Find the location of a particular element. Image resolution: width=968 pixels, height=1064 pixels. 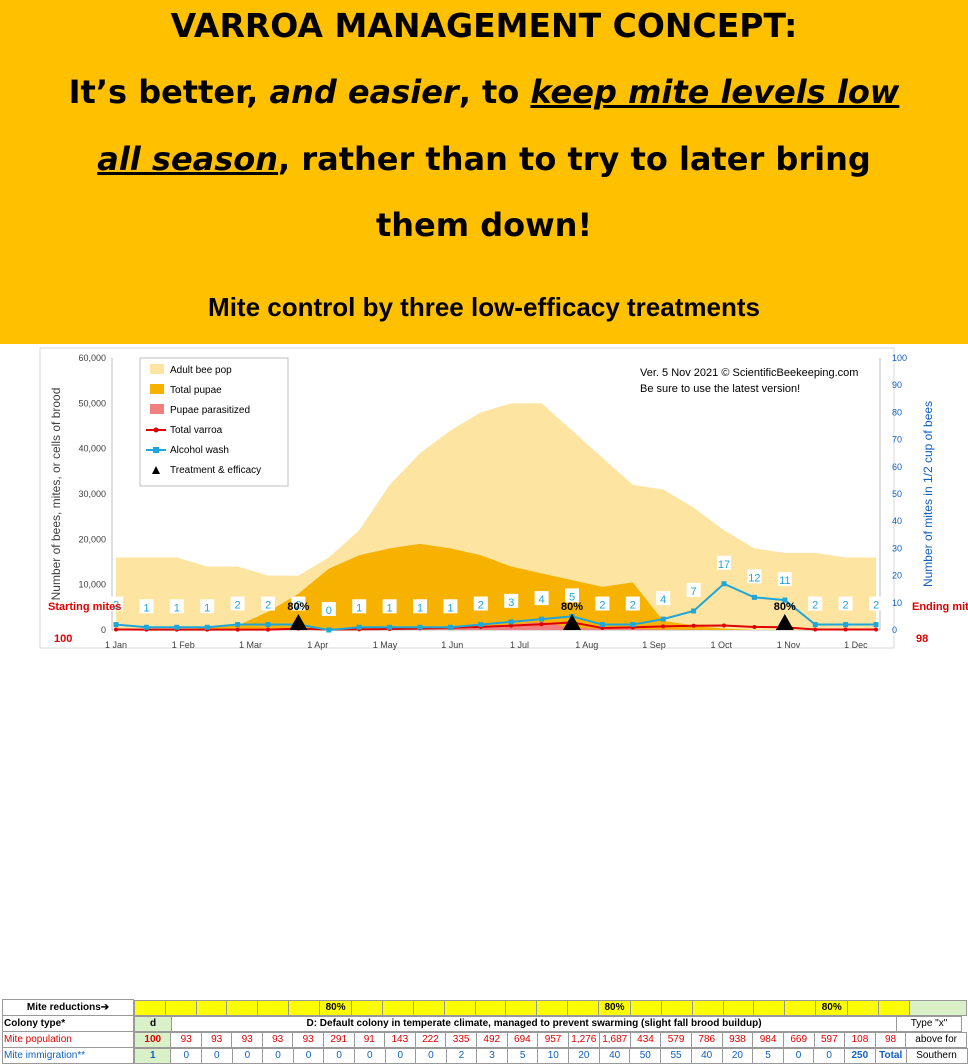

y-tick-right: 100 is located at coordinates (899, 358).